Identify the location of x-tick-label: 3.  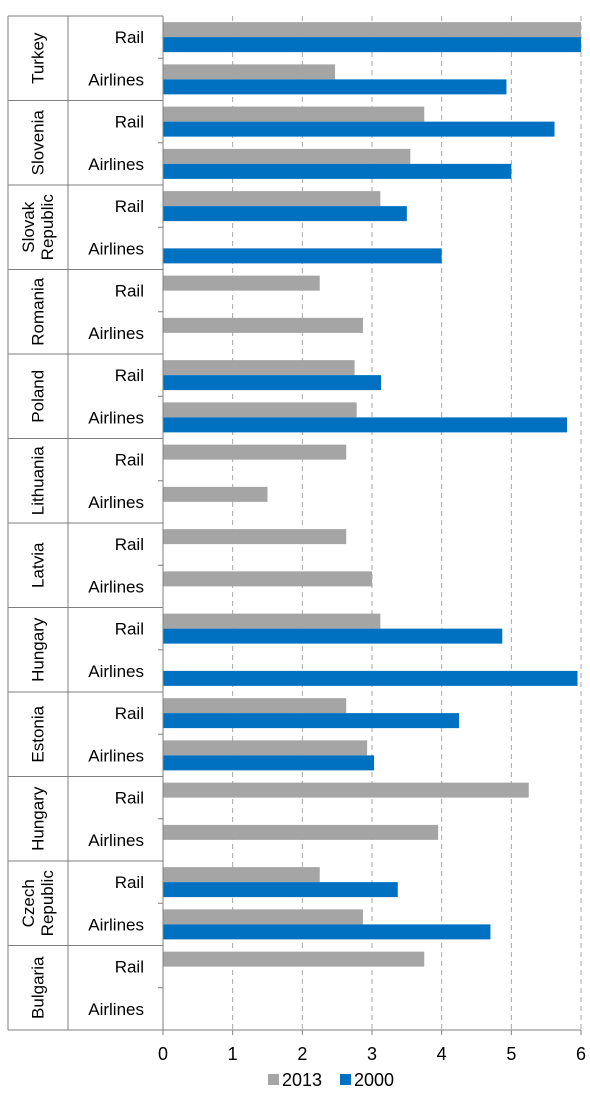
(372, 1054).